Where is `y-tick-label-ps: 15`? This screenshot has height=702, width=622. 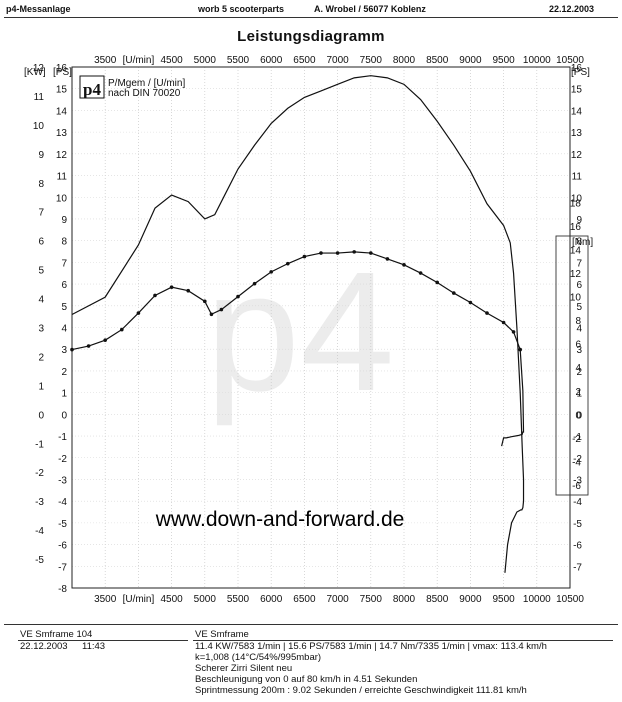
y-tick-label-ps: 15 is located at coordinates (62, 90).